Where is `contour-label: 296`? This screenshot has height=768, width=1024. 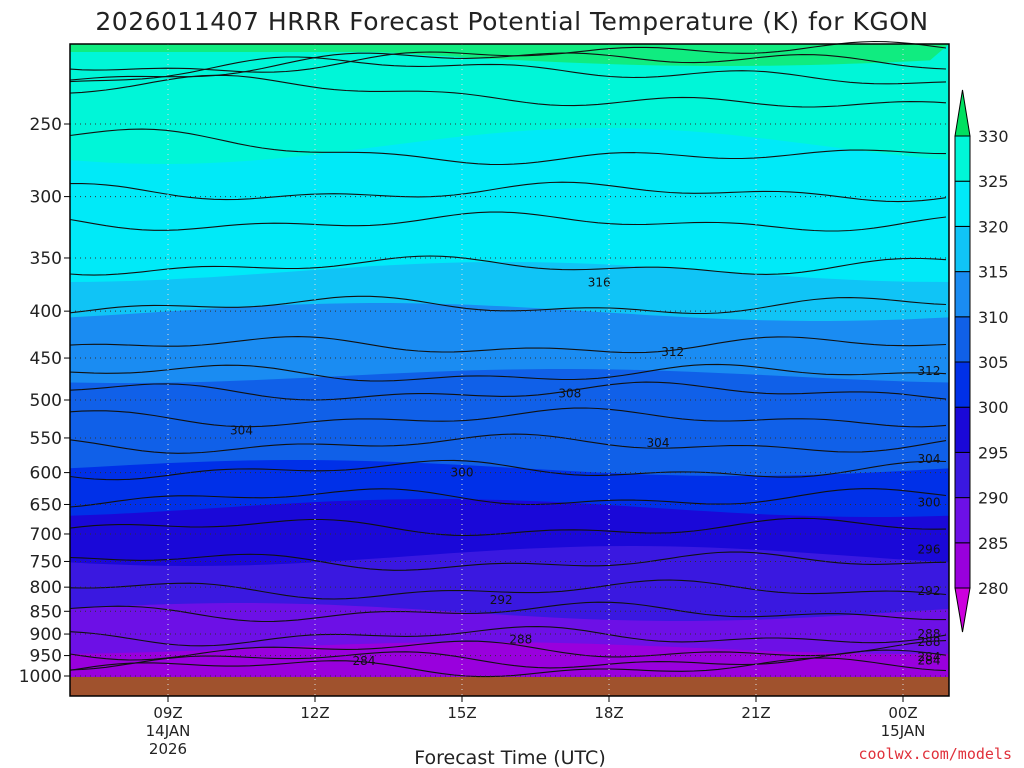
contour-label: 296 is located at coordinates (929, 550).